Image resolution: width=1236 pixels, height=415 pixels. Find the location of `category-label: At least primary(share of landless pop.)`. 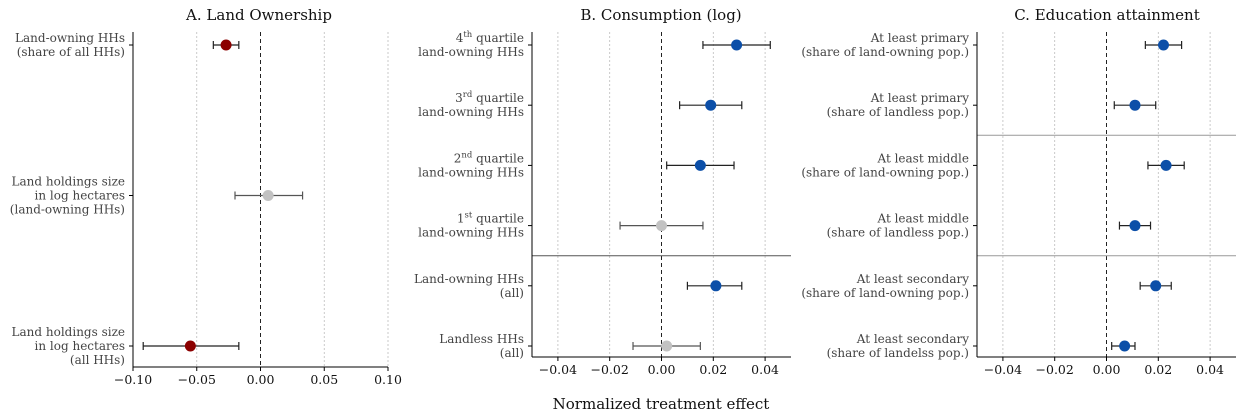

category-label: At least primary(share of landless pop.) is located at coordinates (898, 105).